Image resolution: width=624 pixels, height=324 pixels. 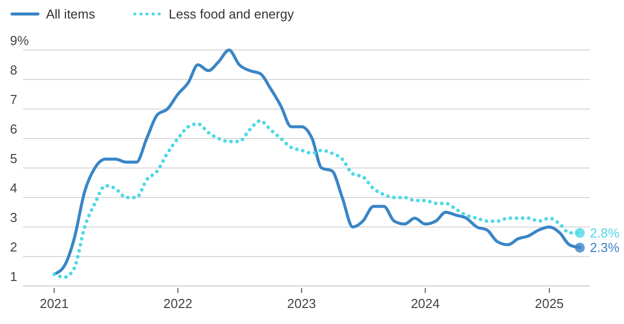 What do you see at coordinates (231, 14) in the screenshot?
I see `legend-label: Less food and energy` at bounding box center [231, 14].